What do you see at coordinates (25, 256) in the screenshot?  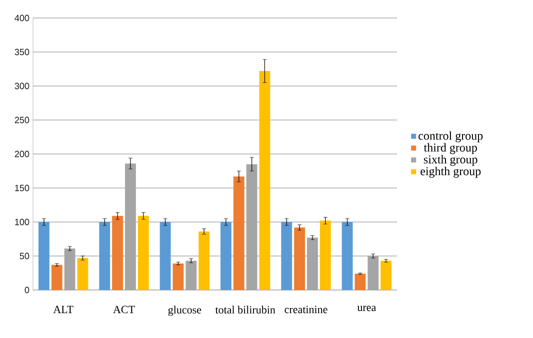 I see `y-tick-label: 50` at bounding box center [25, 256].